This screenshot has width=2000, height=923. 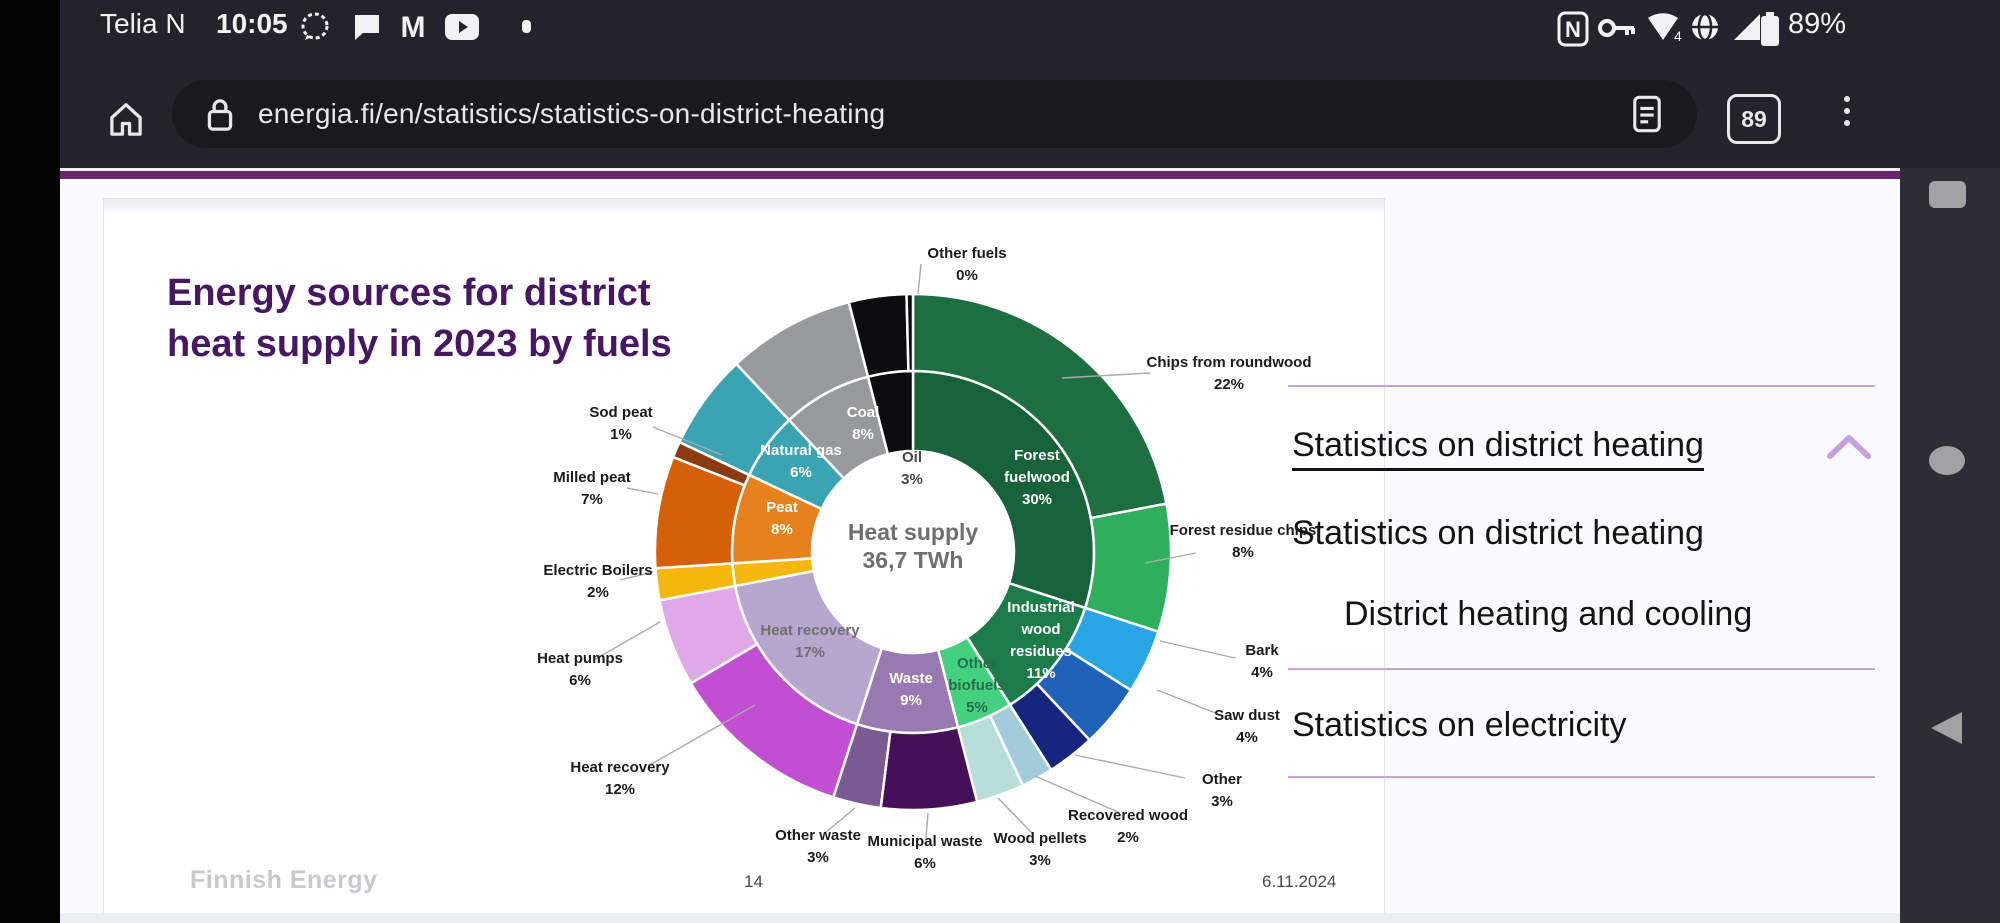 I want to click on gmail-icon: M, so click(x=413, y=27).